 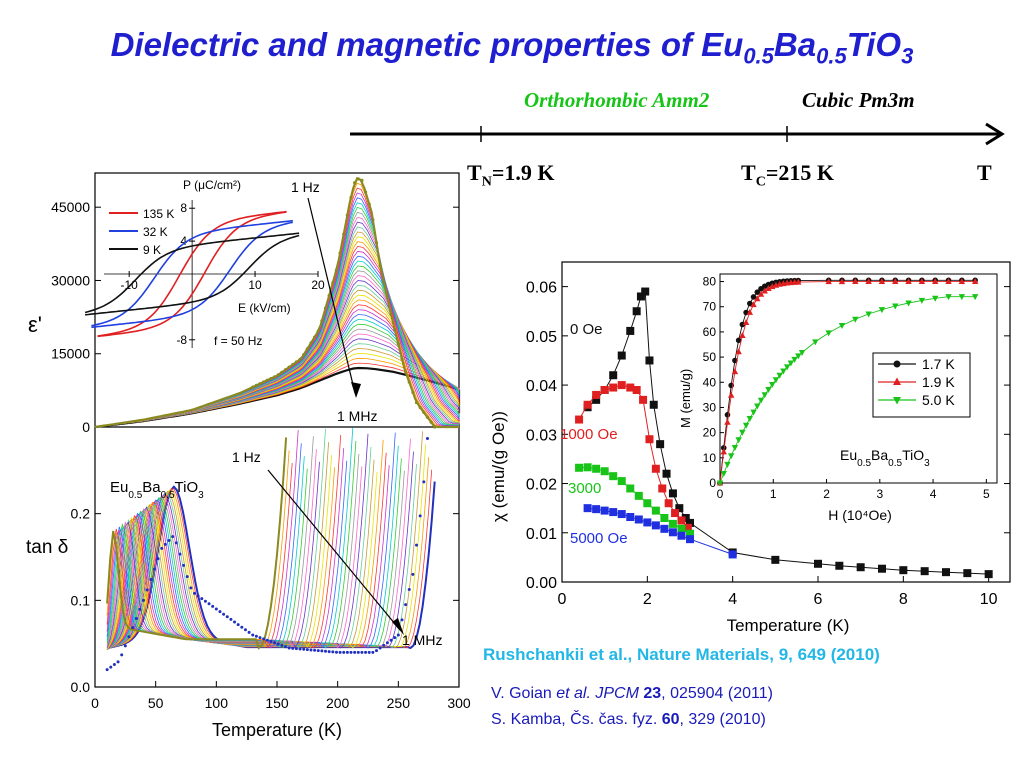 I want to click on hyst-ytick-label: -8, so click(x=181, y=340).